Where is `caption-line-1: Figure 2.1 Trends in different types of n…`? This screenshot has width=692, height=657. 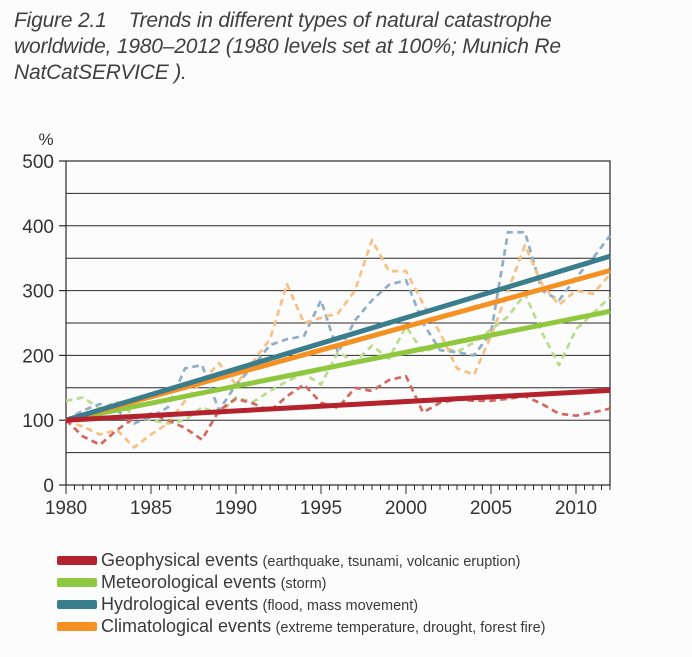
caption-line-1: Figure 2.1 Trends in different types of n… is located at coordinates (344, 21).